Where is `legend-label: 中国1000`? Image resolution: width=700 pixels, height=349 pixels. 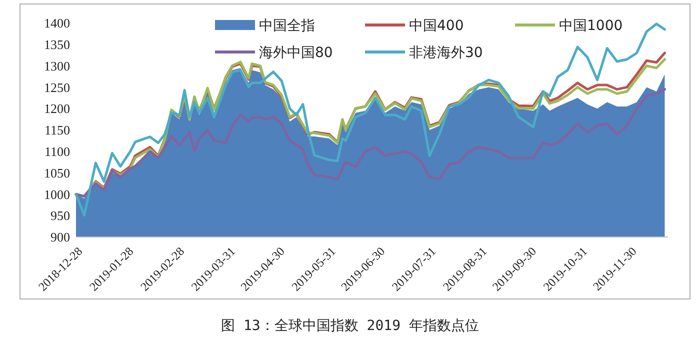 legend-label: 中国1000 is located at coordinates (591, 26).